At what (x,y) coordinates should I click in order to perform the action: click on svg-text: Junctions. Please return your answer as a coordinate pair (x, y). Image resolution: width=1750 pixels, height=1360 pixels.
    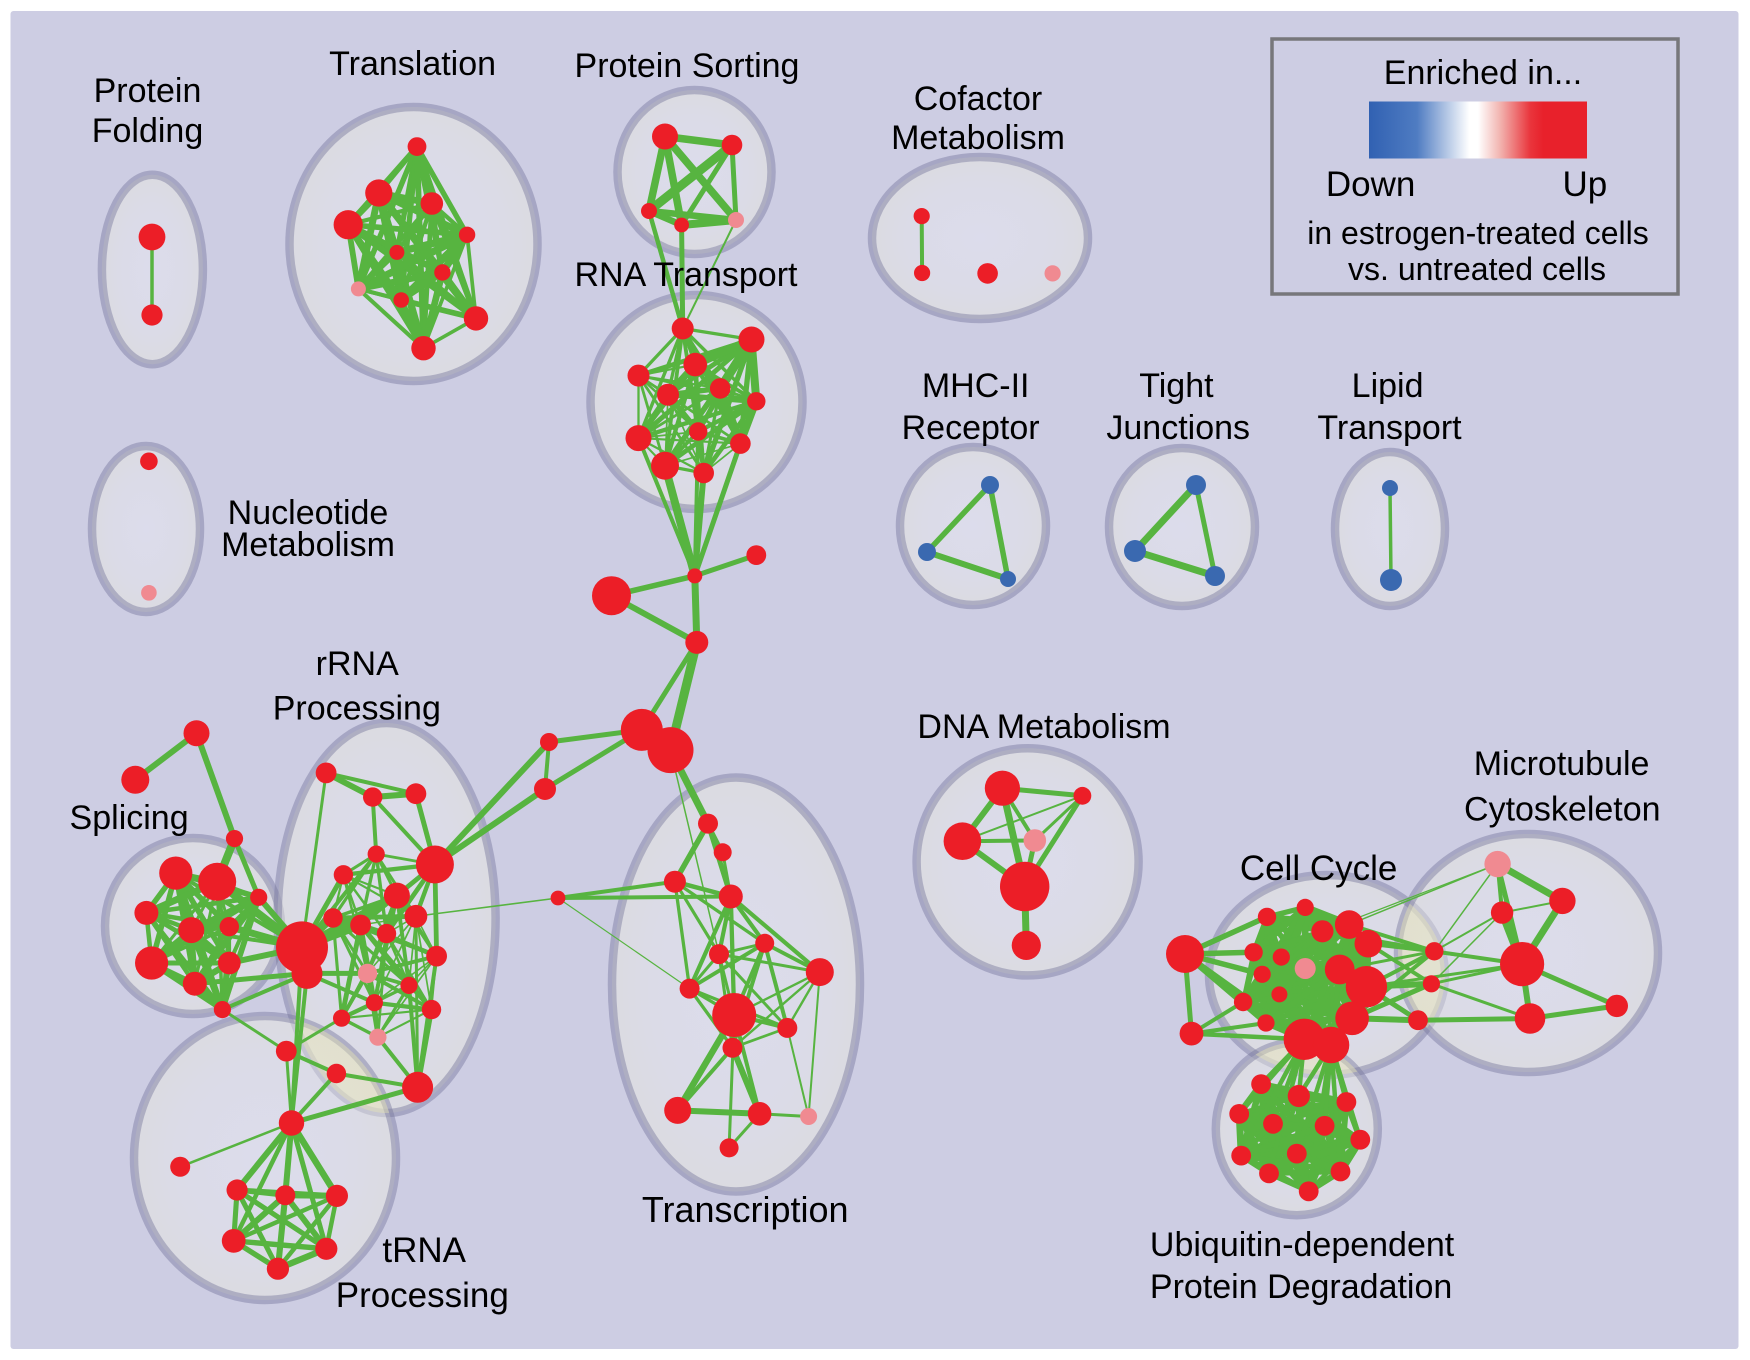
    Looking at the image, I should click on (1178, 428).